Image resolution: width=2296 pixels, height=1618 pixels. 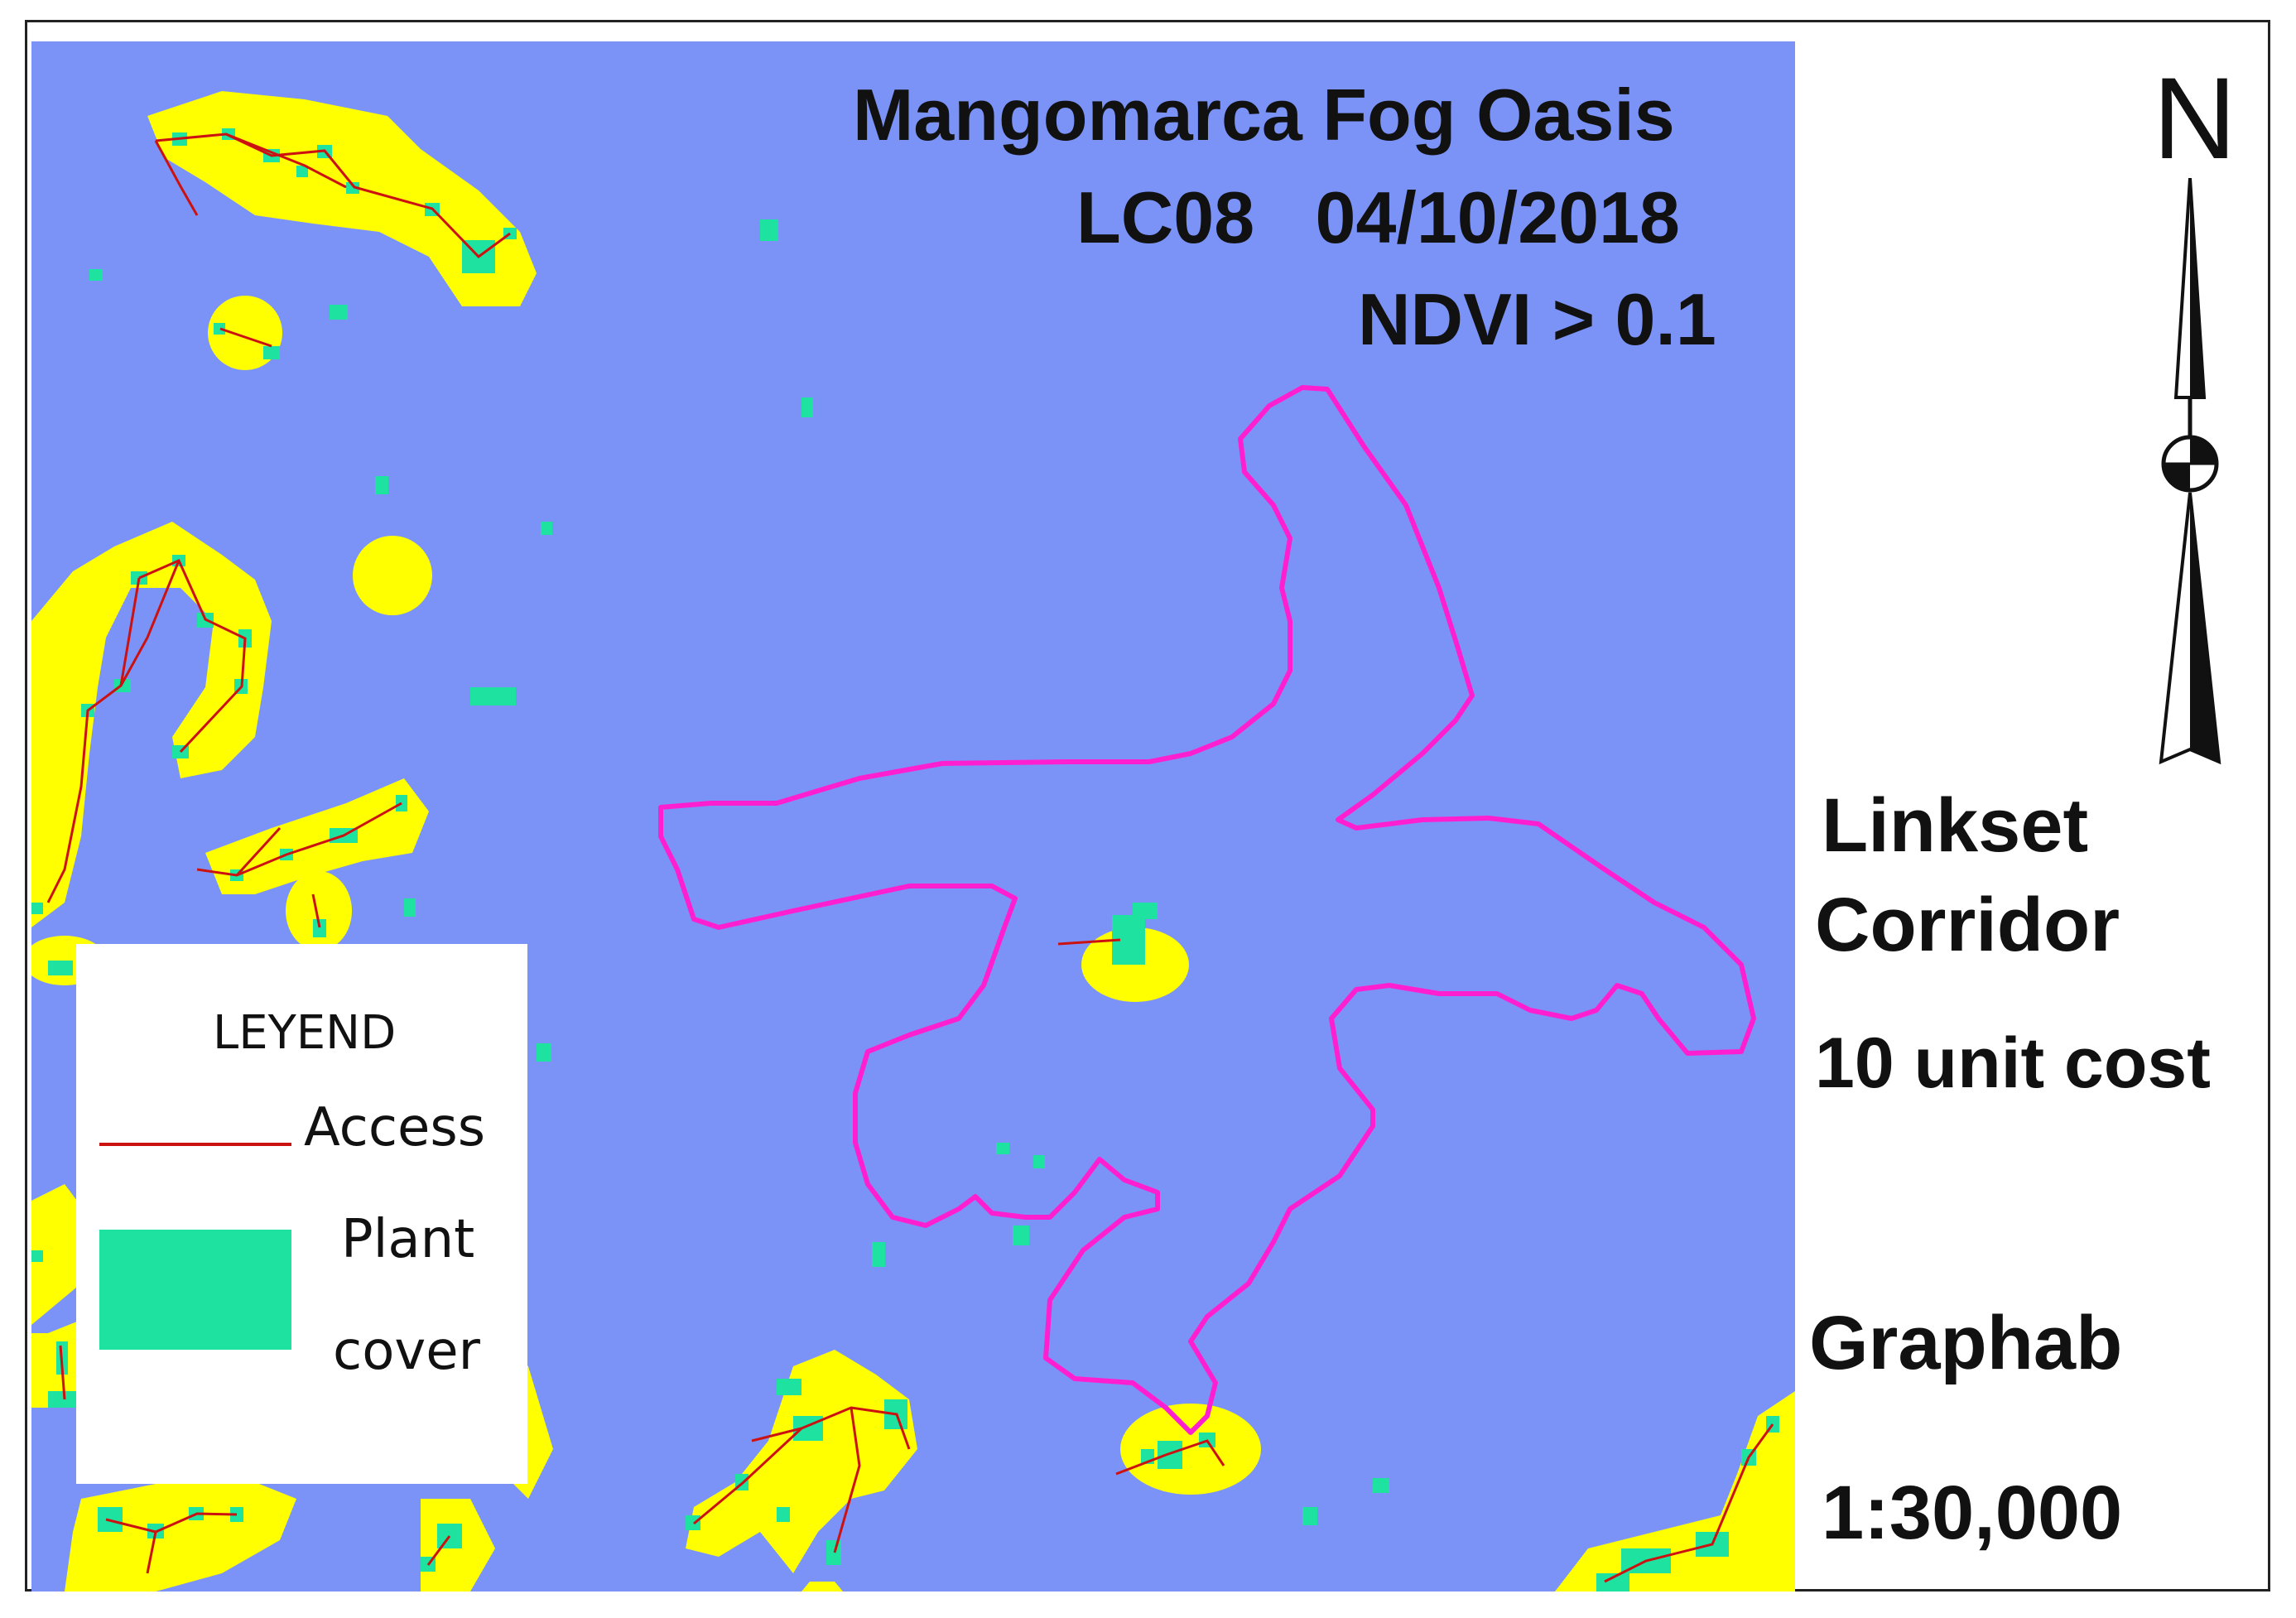 I want to click on cost-label: 10 unit cost, so click(x=2013, y=1063).